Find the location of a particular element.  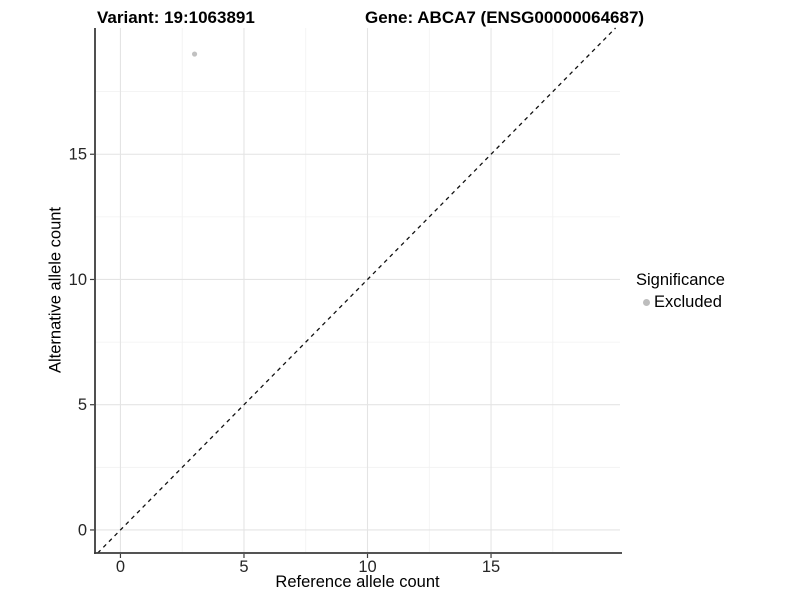

x-axis-title: Reference allele count is located at coordinates (357, 582).